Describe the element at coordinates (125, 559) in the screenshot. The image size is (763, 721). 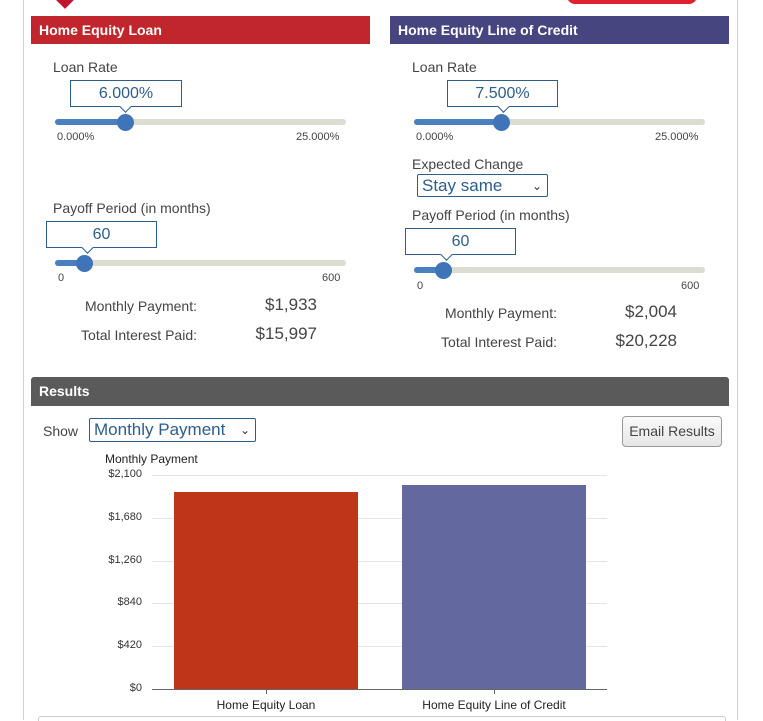
I see `chart-y-tick-label: $1,260` at that location.